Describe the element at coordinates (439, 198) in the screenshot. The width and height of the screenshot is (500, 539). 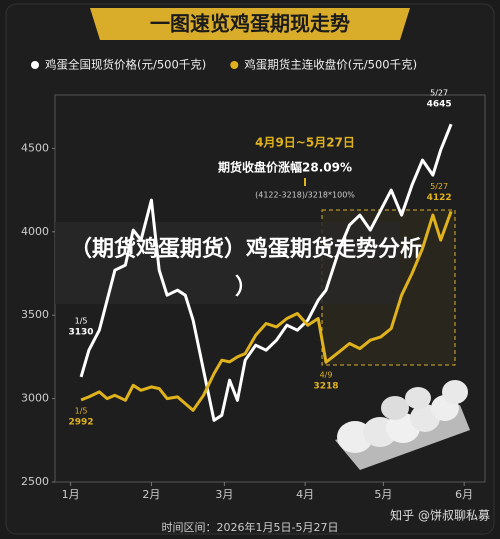
I see `data-label: 4122` at that location.